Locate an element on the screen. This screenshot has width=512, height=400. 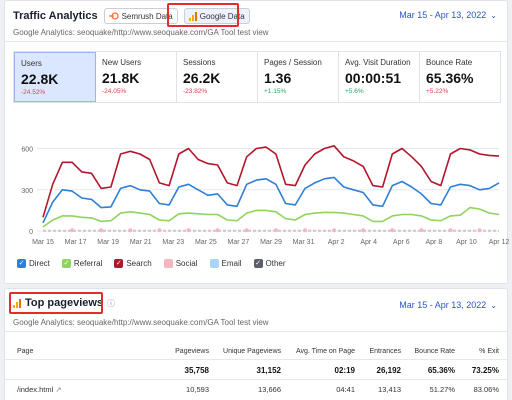
table-total-row: 35,758 31,152 02:19 26,192 65.36% 73.25% is located at coordinates (257, 370).